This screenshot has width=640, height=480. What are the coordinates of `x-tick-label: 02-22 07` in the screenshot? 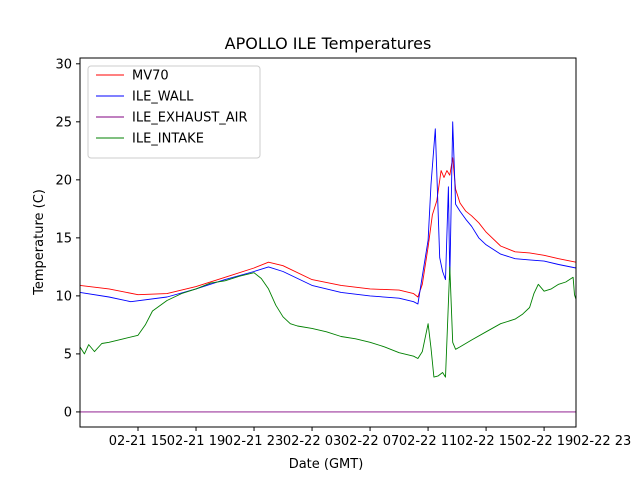 It's located at (370, 441).